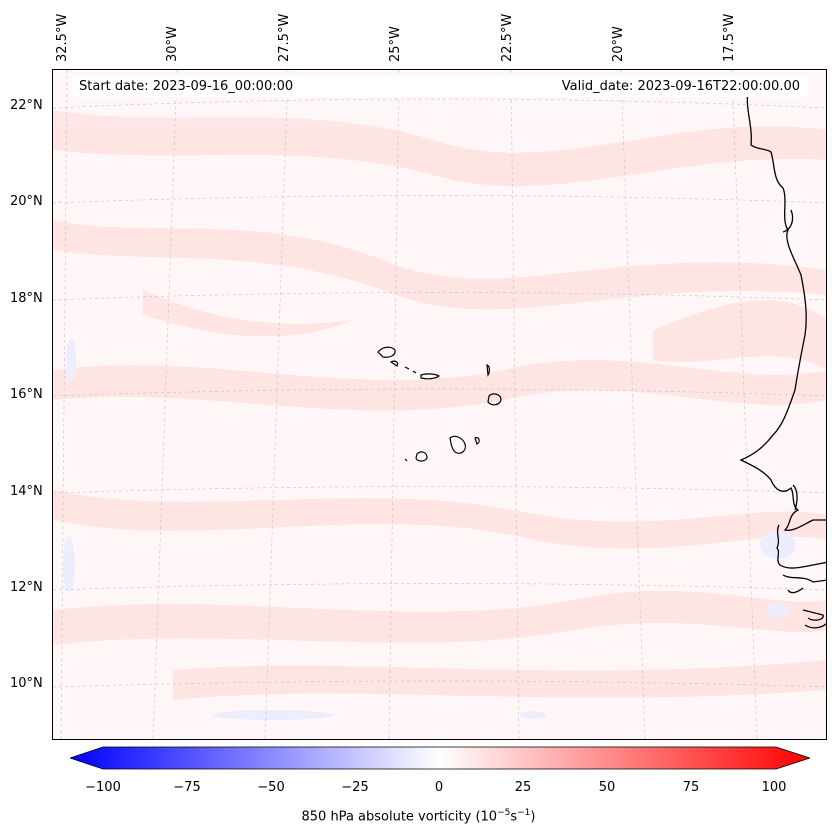 Image resolution: width=837 pixels, height=839 pixels. I want to click on info-box, so click(440, 86).